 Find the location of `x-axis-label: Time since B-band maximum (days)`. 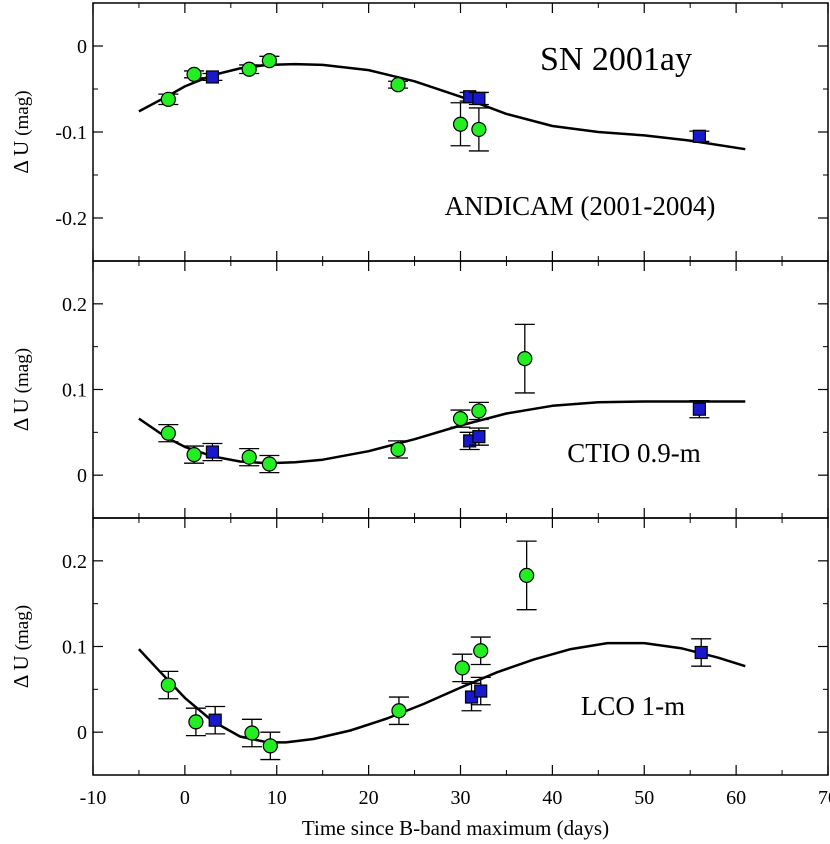

x-axis-label: Time since B-band maximum (days) is located at coordinates (455, 828).